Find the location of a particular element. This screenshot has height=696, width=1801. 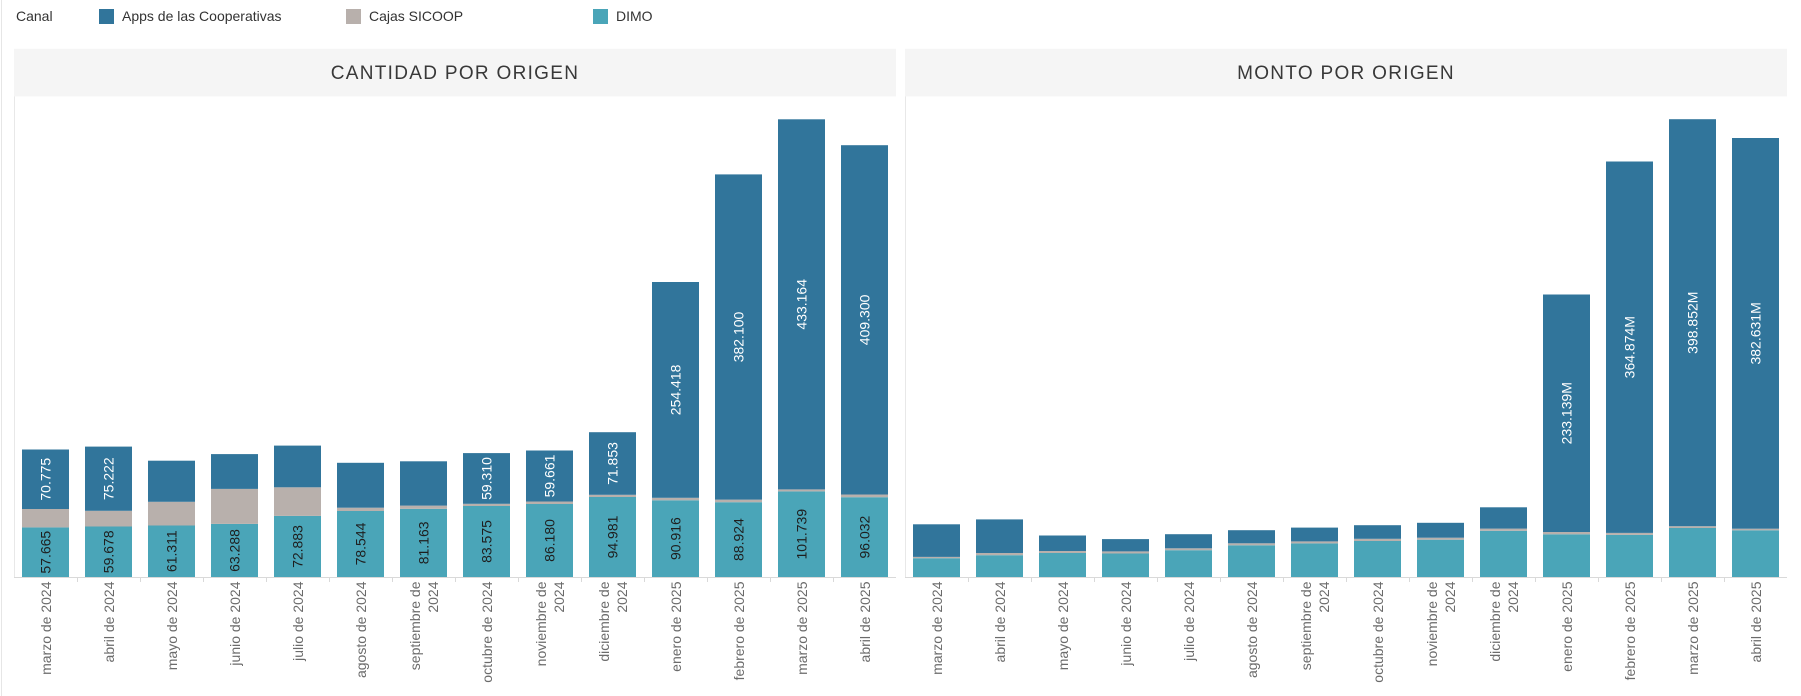

svg-text: 433.164 is located at coordinates (802, 304).